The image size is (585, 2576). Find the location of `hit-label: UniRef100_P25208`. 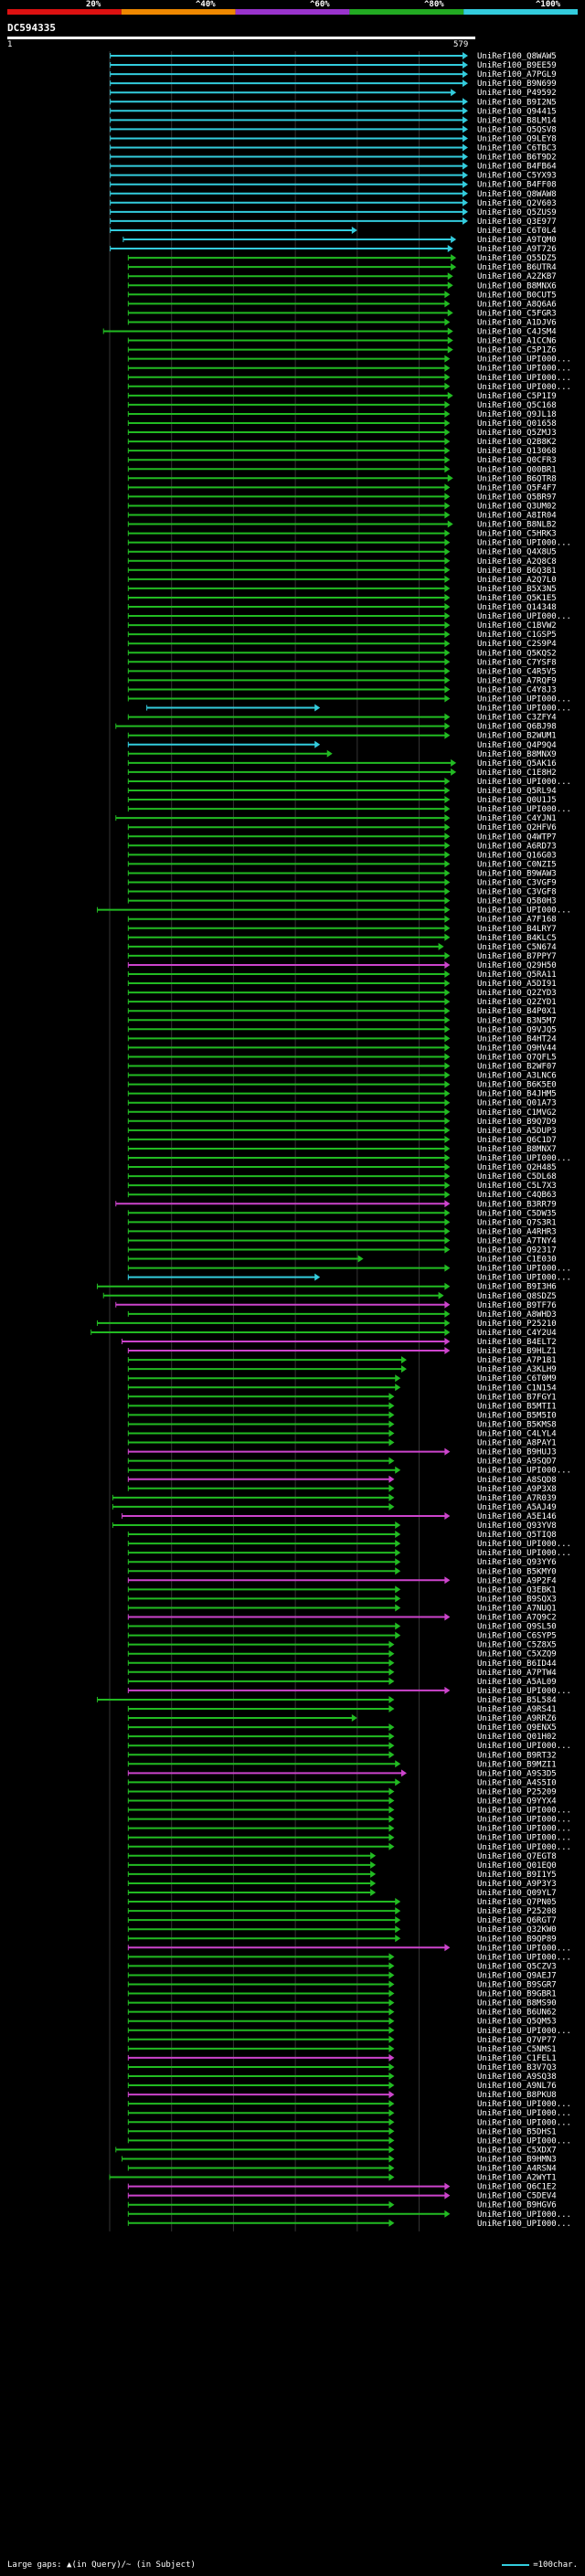

hit-label: UniRef100_P25208 is located at coordinates (517, 1911).